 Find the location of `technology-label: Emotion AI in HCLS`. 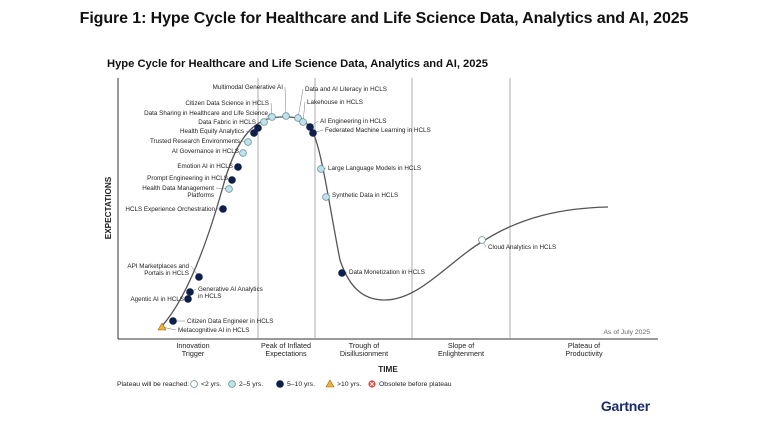

technology-label: Emotion AI in HCLS is located at coordinates (205, 166).